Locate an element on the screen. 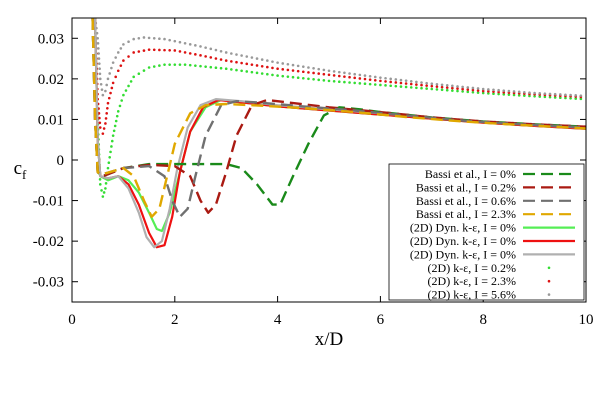 This screenshot has width=598, height=419. x-tick-label: 2 is located at coordinates (175, 320).